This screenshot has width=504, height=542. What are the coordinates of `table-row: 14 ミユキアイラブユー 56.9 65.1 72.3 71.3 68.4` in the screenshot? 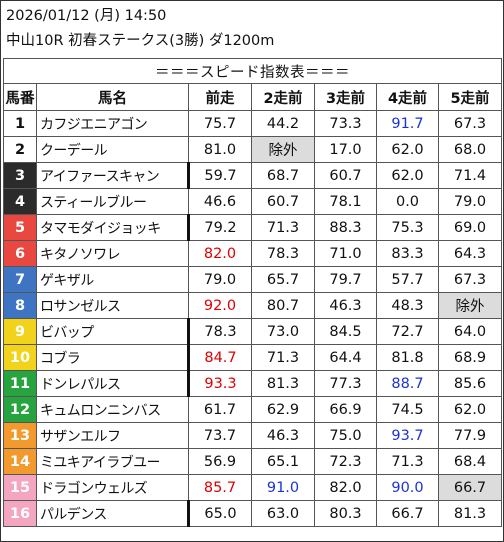 It's located at (252, 461).